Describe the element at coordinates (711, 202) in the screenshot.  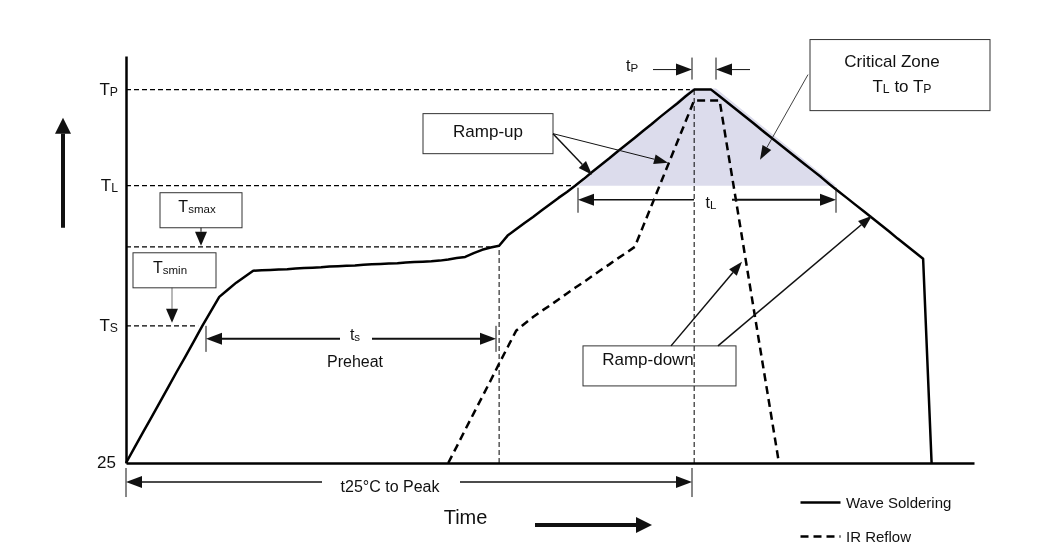
I see `annotation: tL` at that location.